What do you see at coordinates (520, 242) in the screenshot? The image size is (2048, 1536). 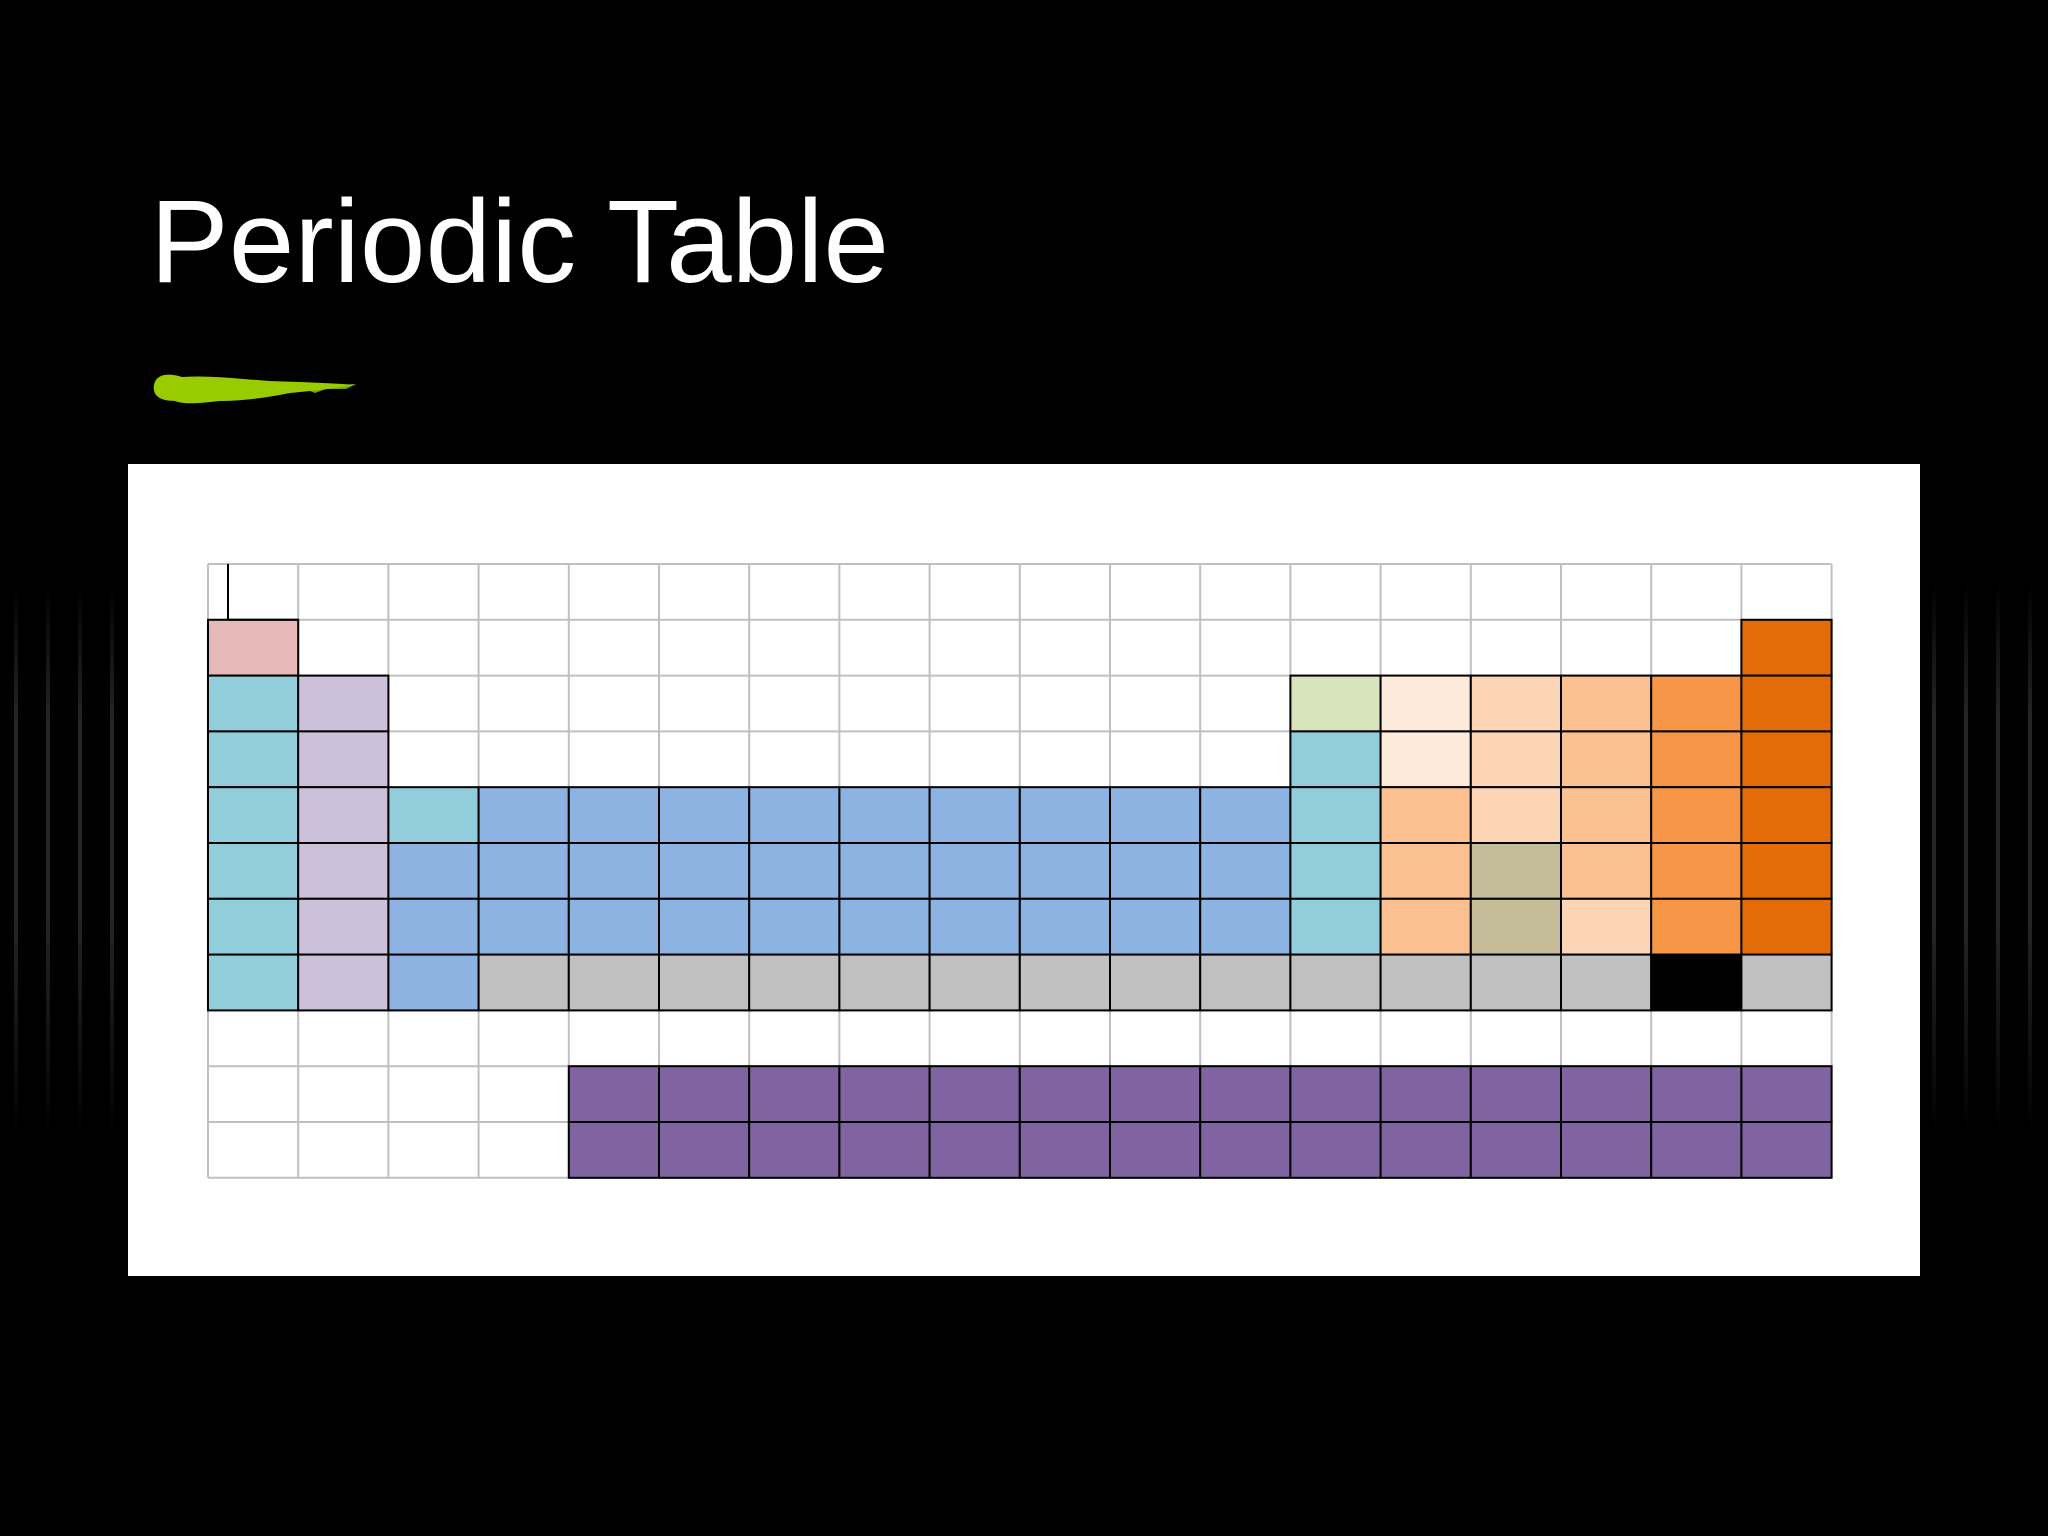 I see `slide-title: Periodic Table` at bounding box center [520, 242].